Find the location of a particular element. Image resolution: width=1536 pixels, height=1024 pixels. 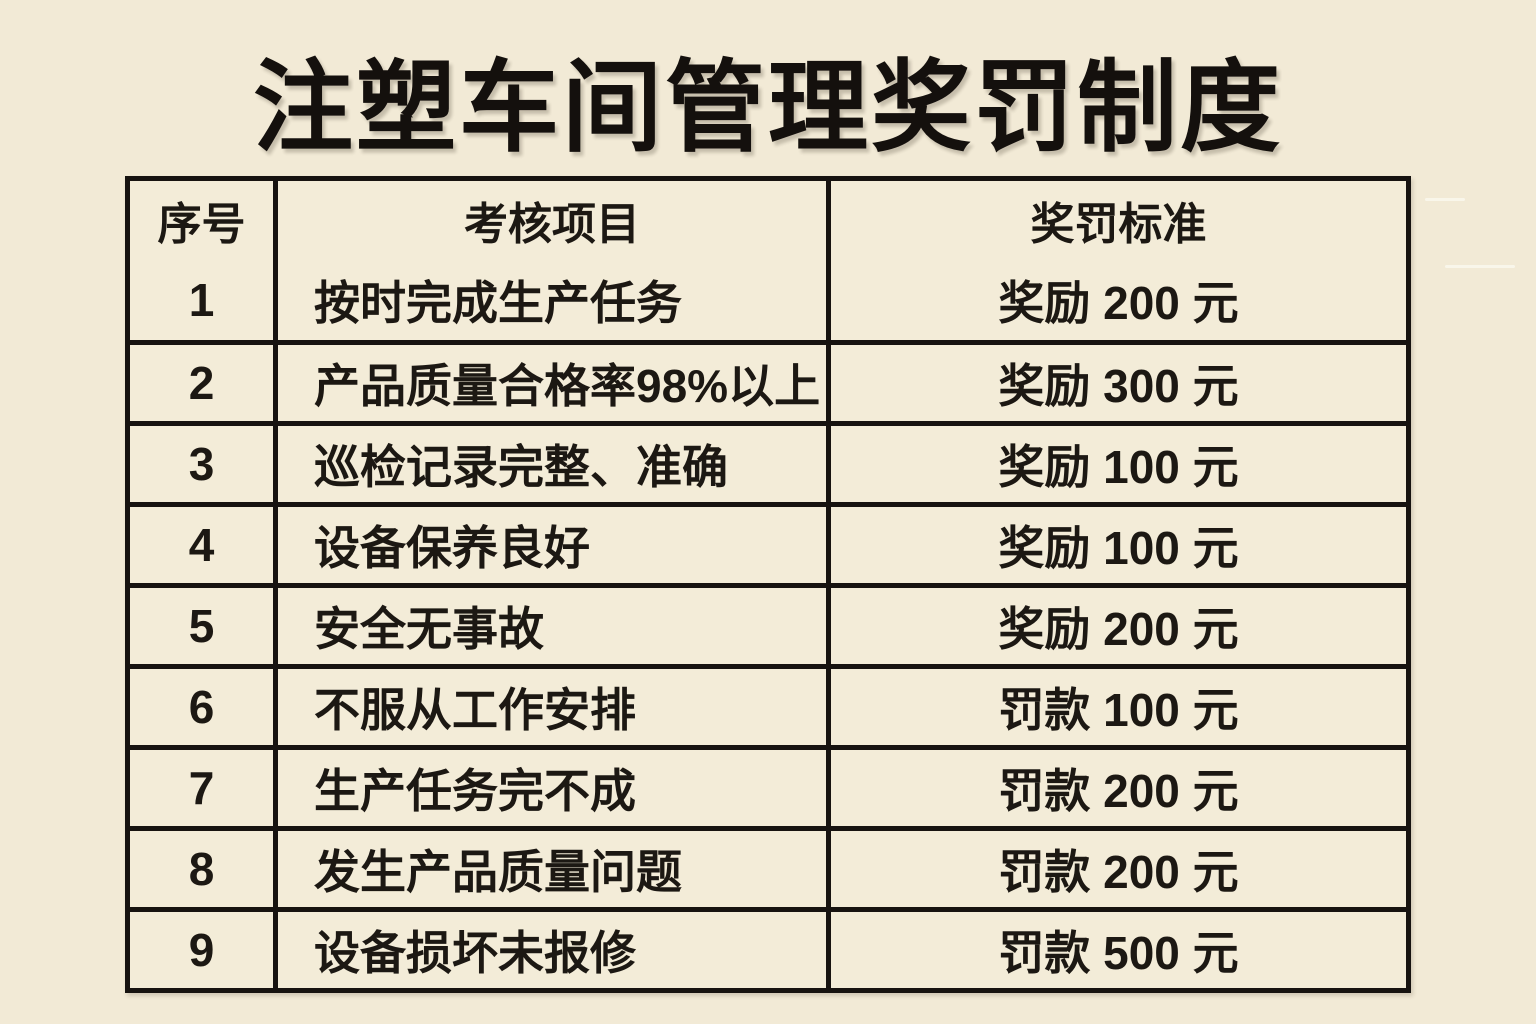

table-row: 5 安全无事故 奖励 200 元 is located at coordinates (768, 623).